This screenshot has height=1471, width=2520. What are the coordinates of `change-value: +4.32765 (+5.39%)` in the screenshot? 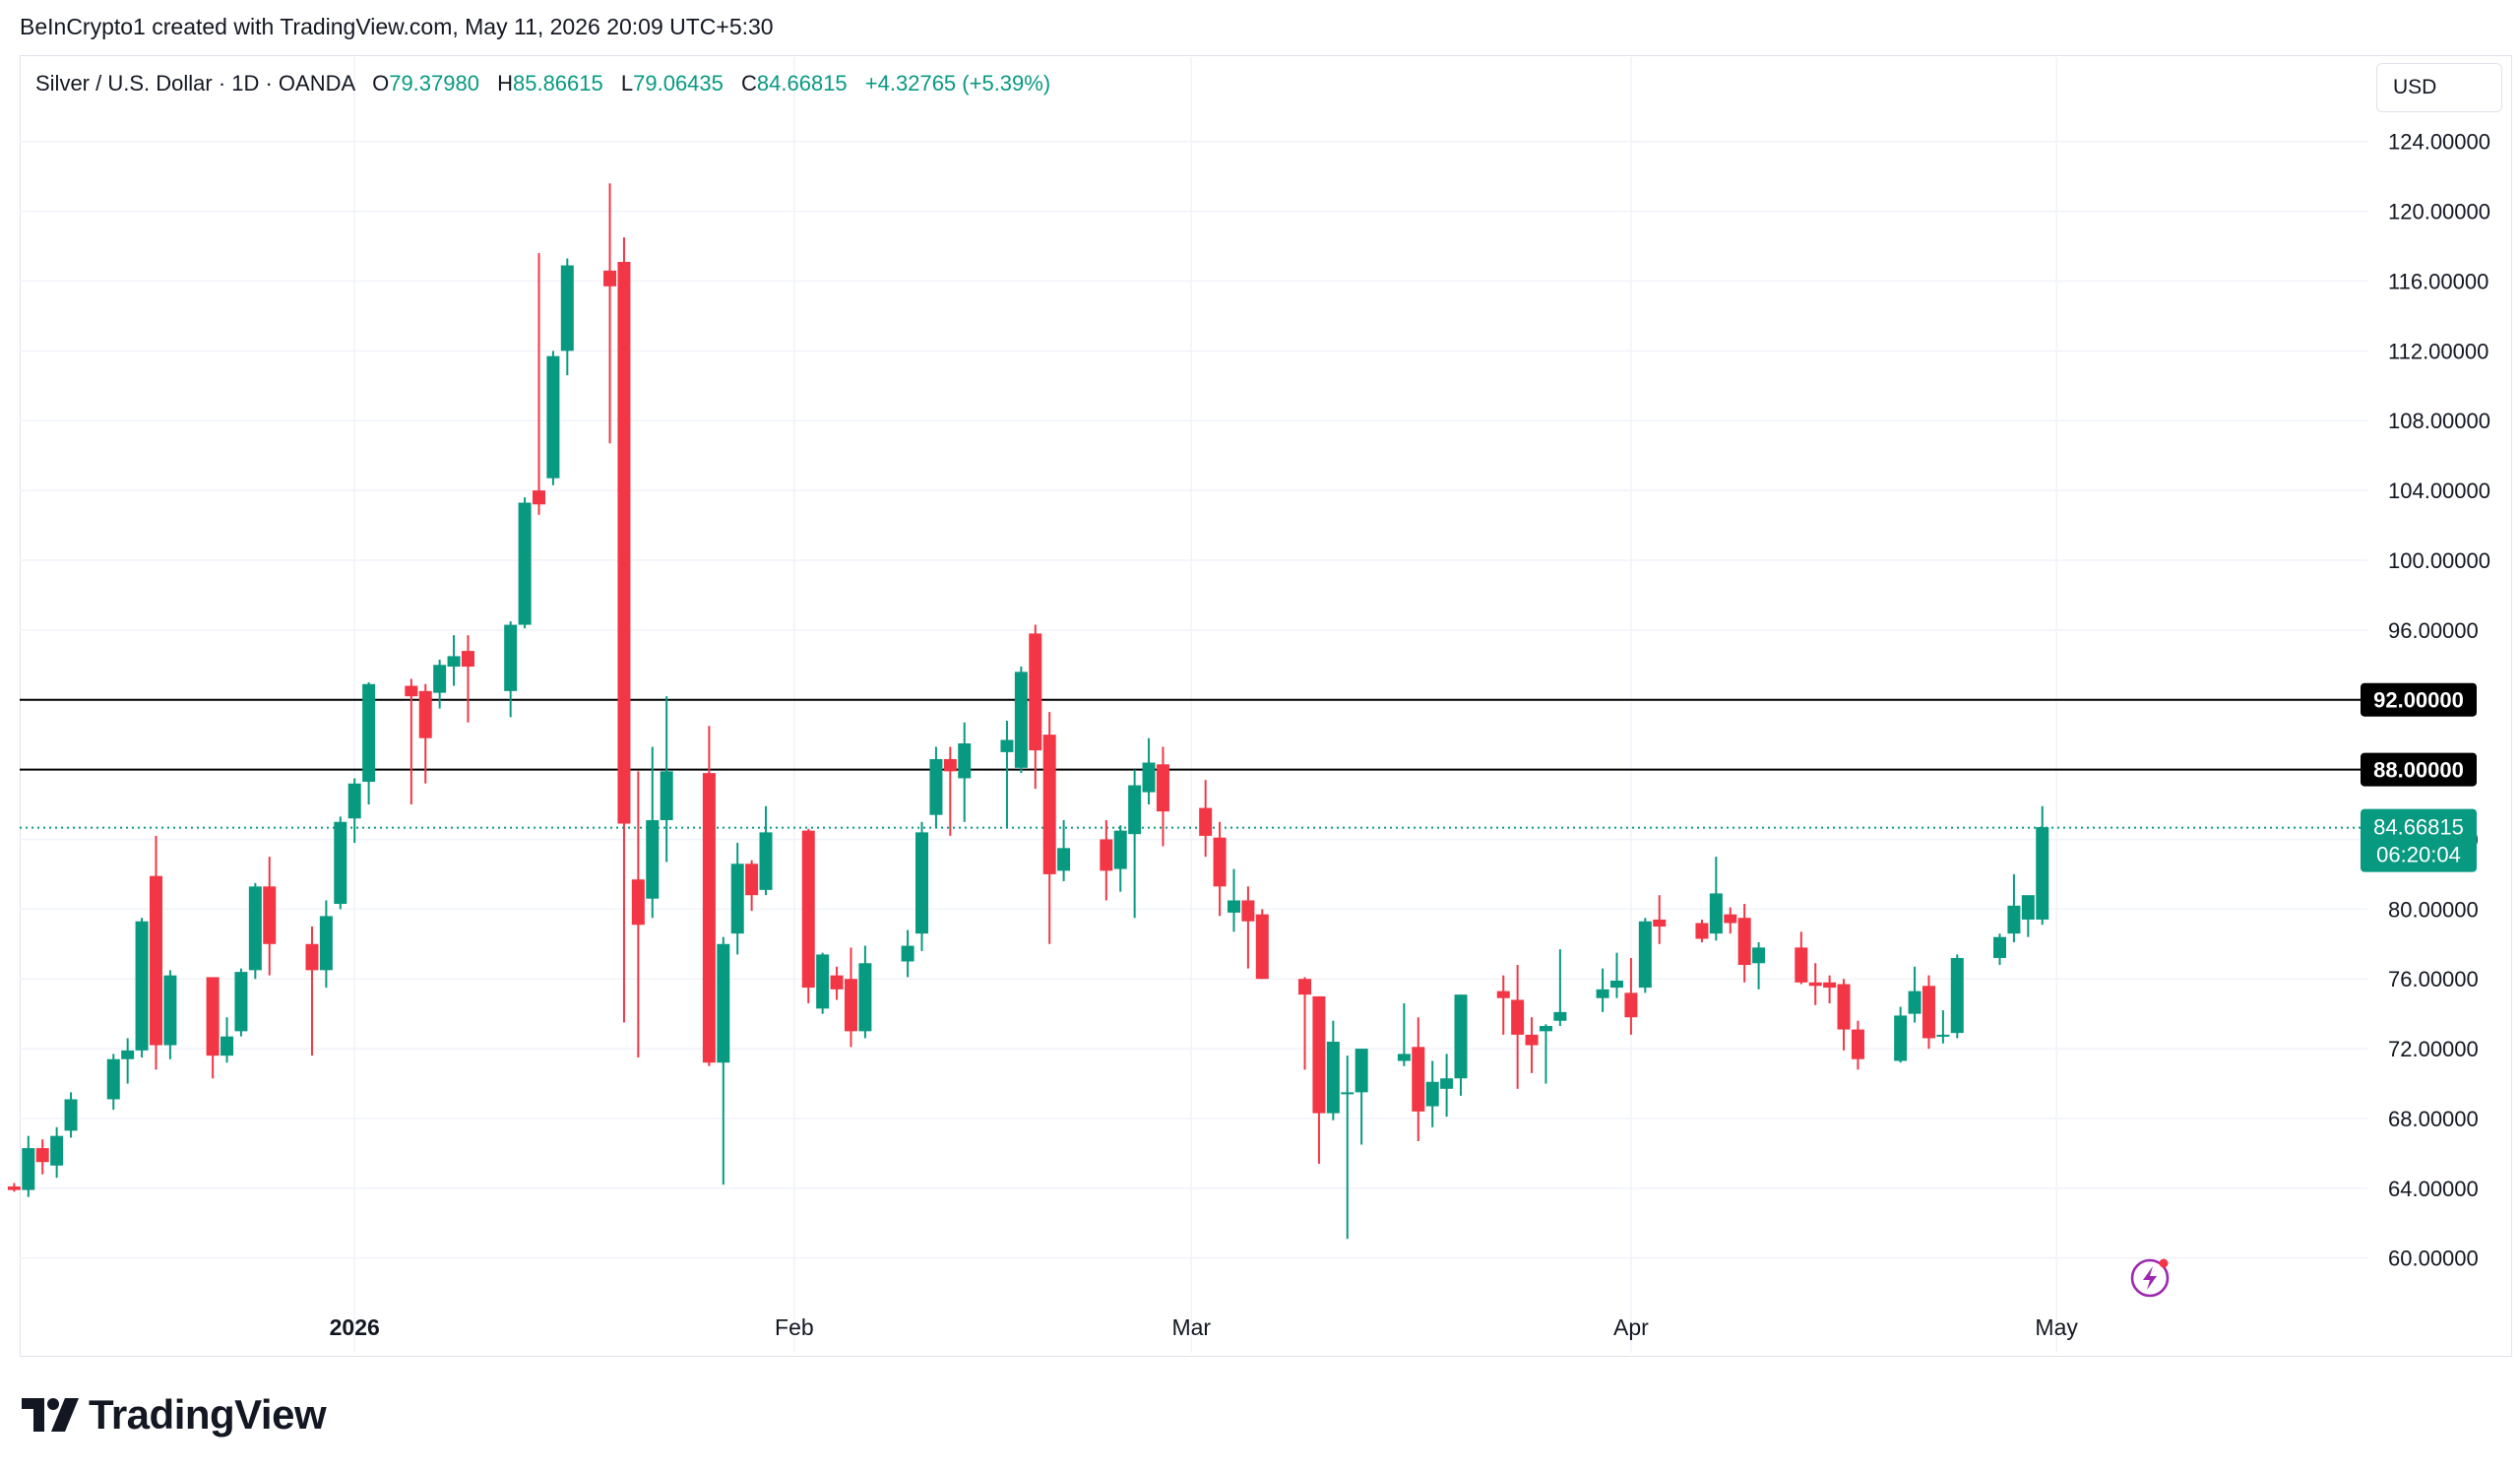 It's located at (957, 83).